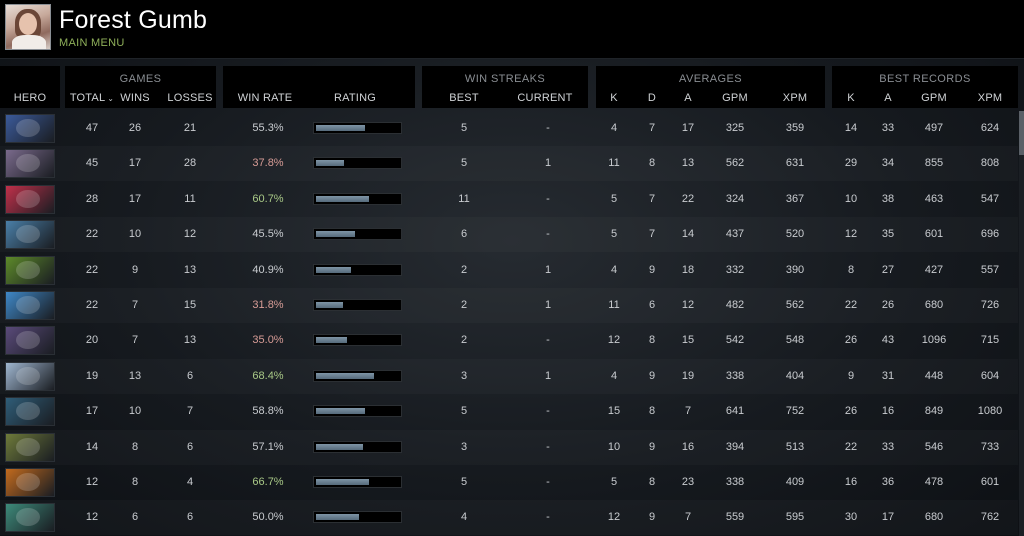 Image resolution: width=1024 pixels, height=536 pixels. What do you see at coordinates (735, 98) in the screenshot?
I see `col-avg-gpm: GPM` at bounding box center [735, 98].